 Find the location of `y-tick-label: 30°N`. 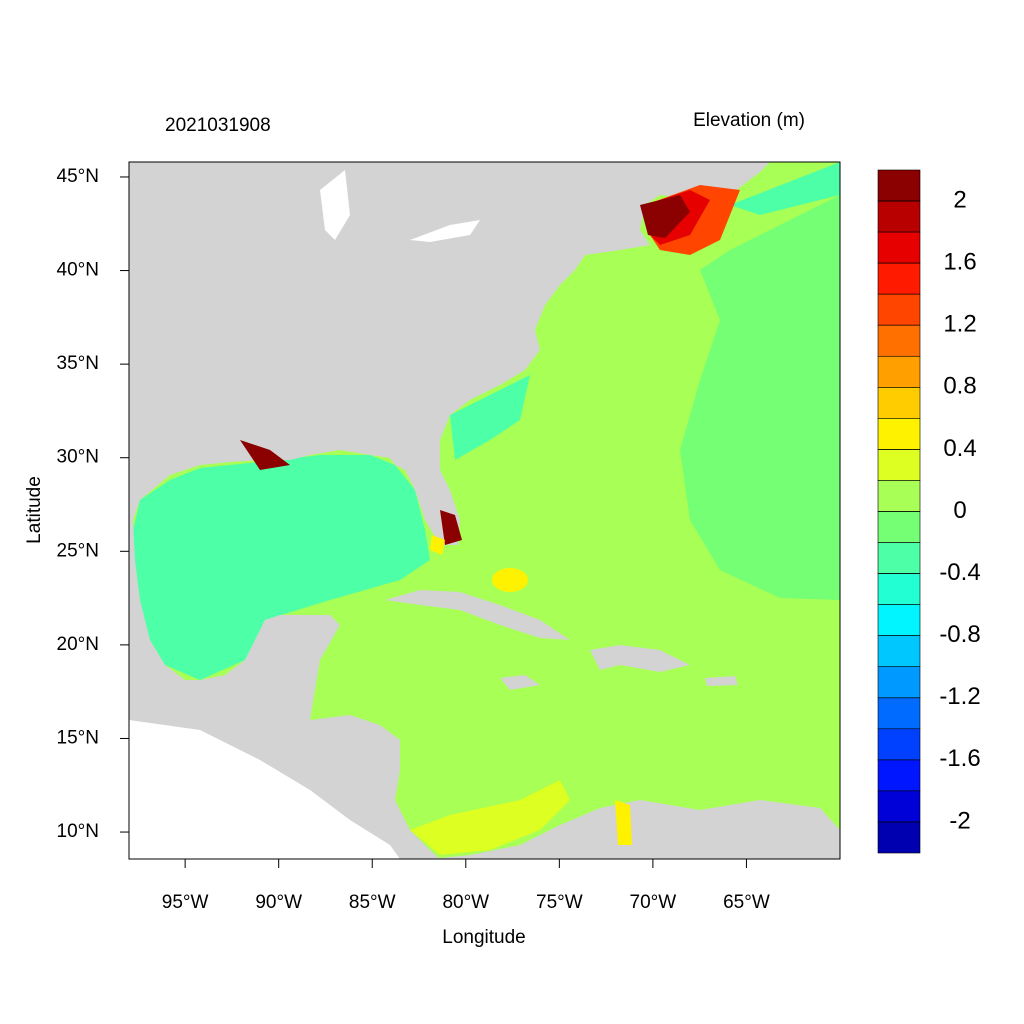

y-tick-label: 30°N is located at coordinates (78, 457).